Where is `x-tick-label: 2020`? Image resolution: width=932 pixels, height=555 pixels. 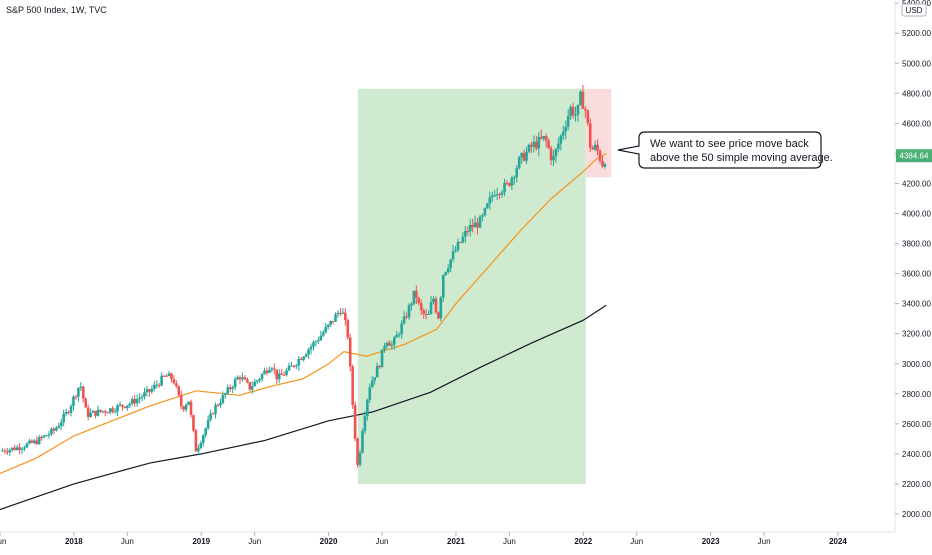 x-tick-label: 2020 is located at coordinates (329, 541).